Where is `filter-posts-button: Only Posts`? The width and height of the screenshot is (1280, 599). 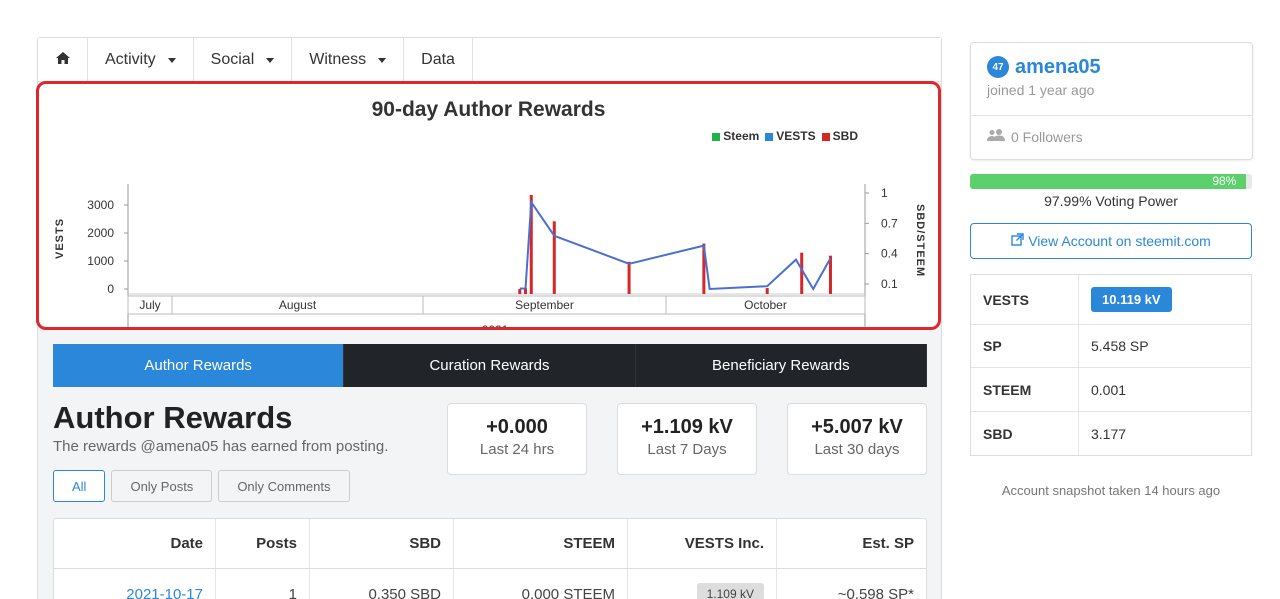
filter-posts-button: Only Posts is located at coordinates (162, 486).